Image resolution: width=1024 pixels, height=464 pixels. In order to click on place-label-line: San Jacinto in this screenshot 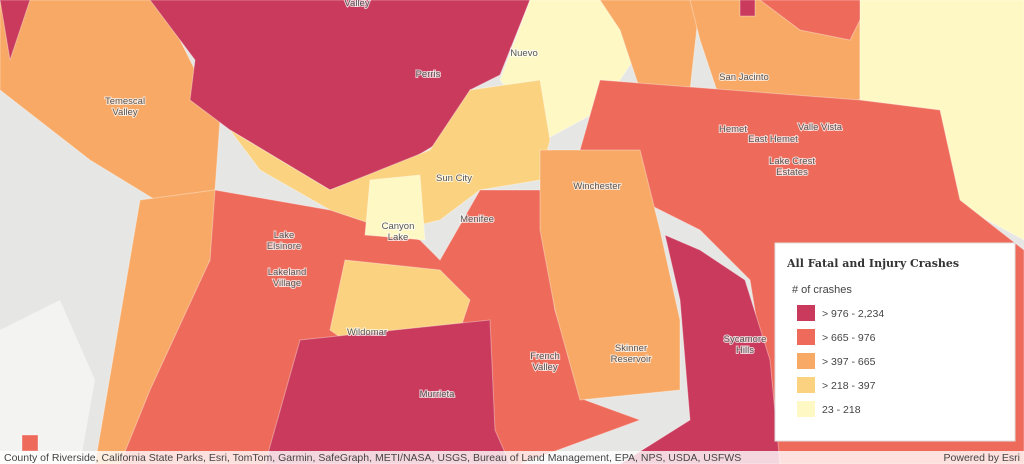, I will do `click(744, 77)`.